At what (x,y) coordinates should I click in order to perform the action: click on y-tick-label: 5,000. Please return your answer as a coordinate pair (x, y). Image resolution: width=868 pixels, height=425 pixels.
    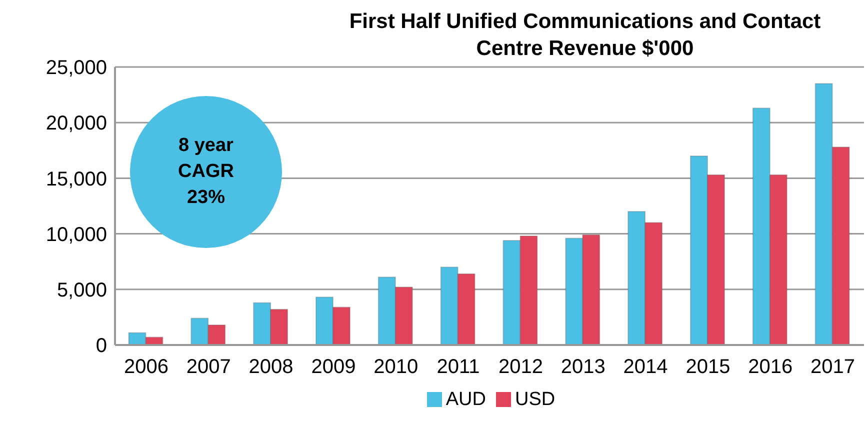
    Looking at the image, I should click on (81, 291).